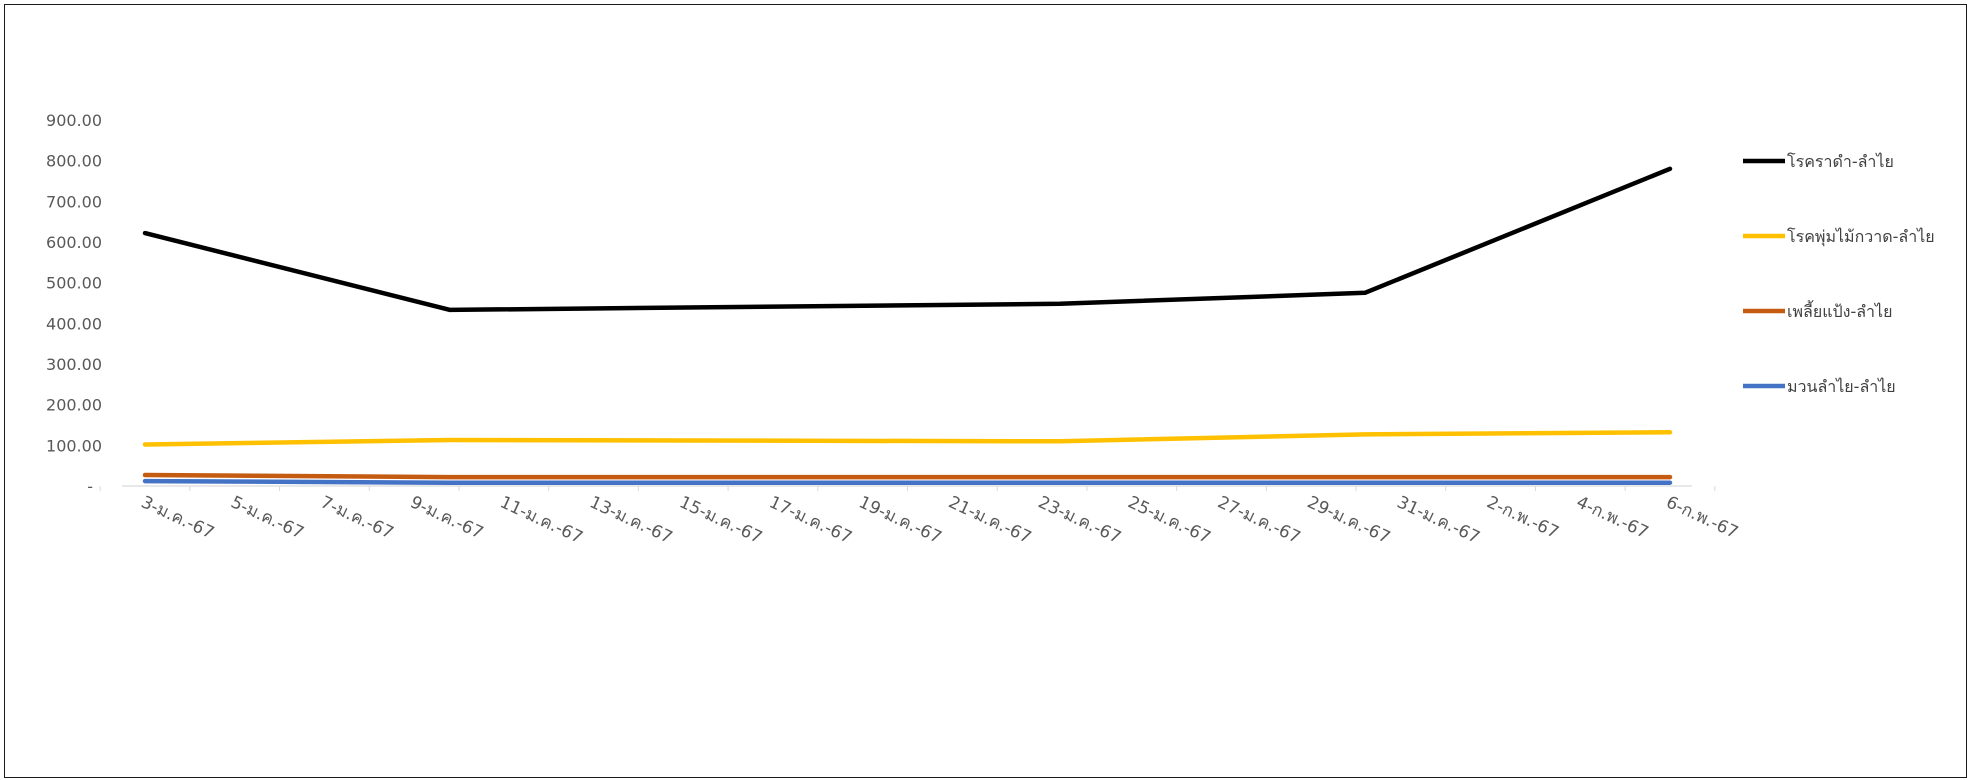  I want to click on x-tick-label: 7-ม.ค.-67, so click(356, 517).